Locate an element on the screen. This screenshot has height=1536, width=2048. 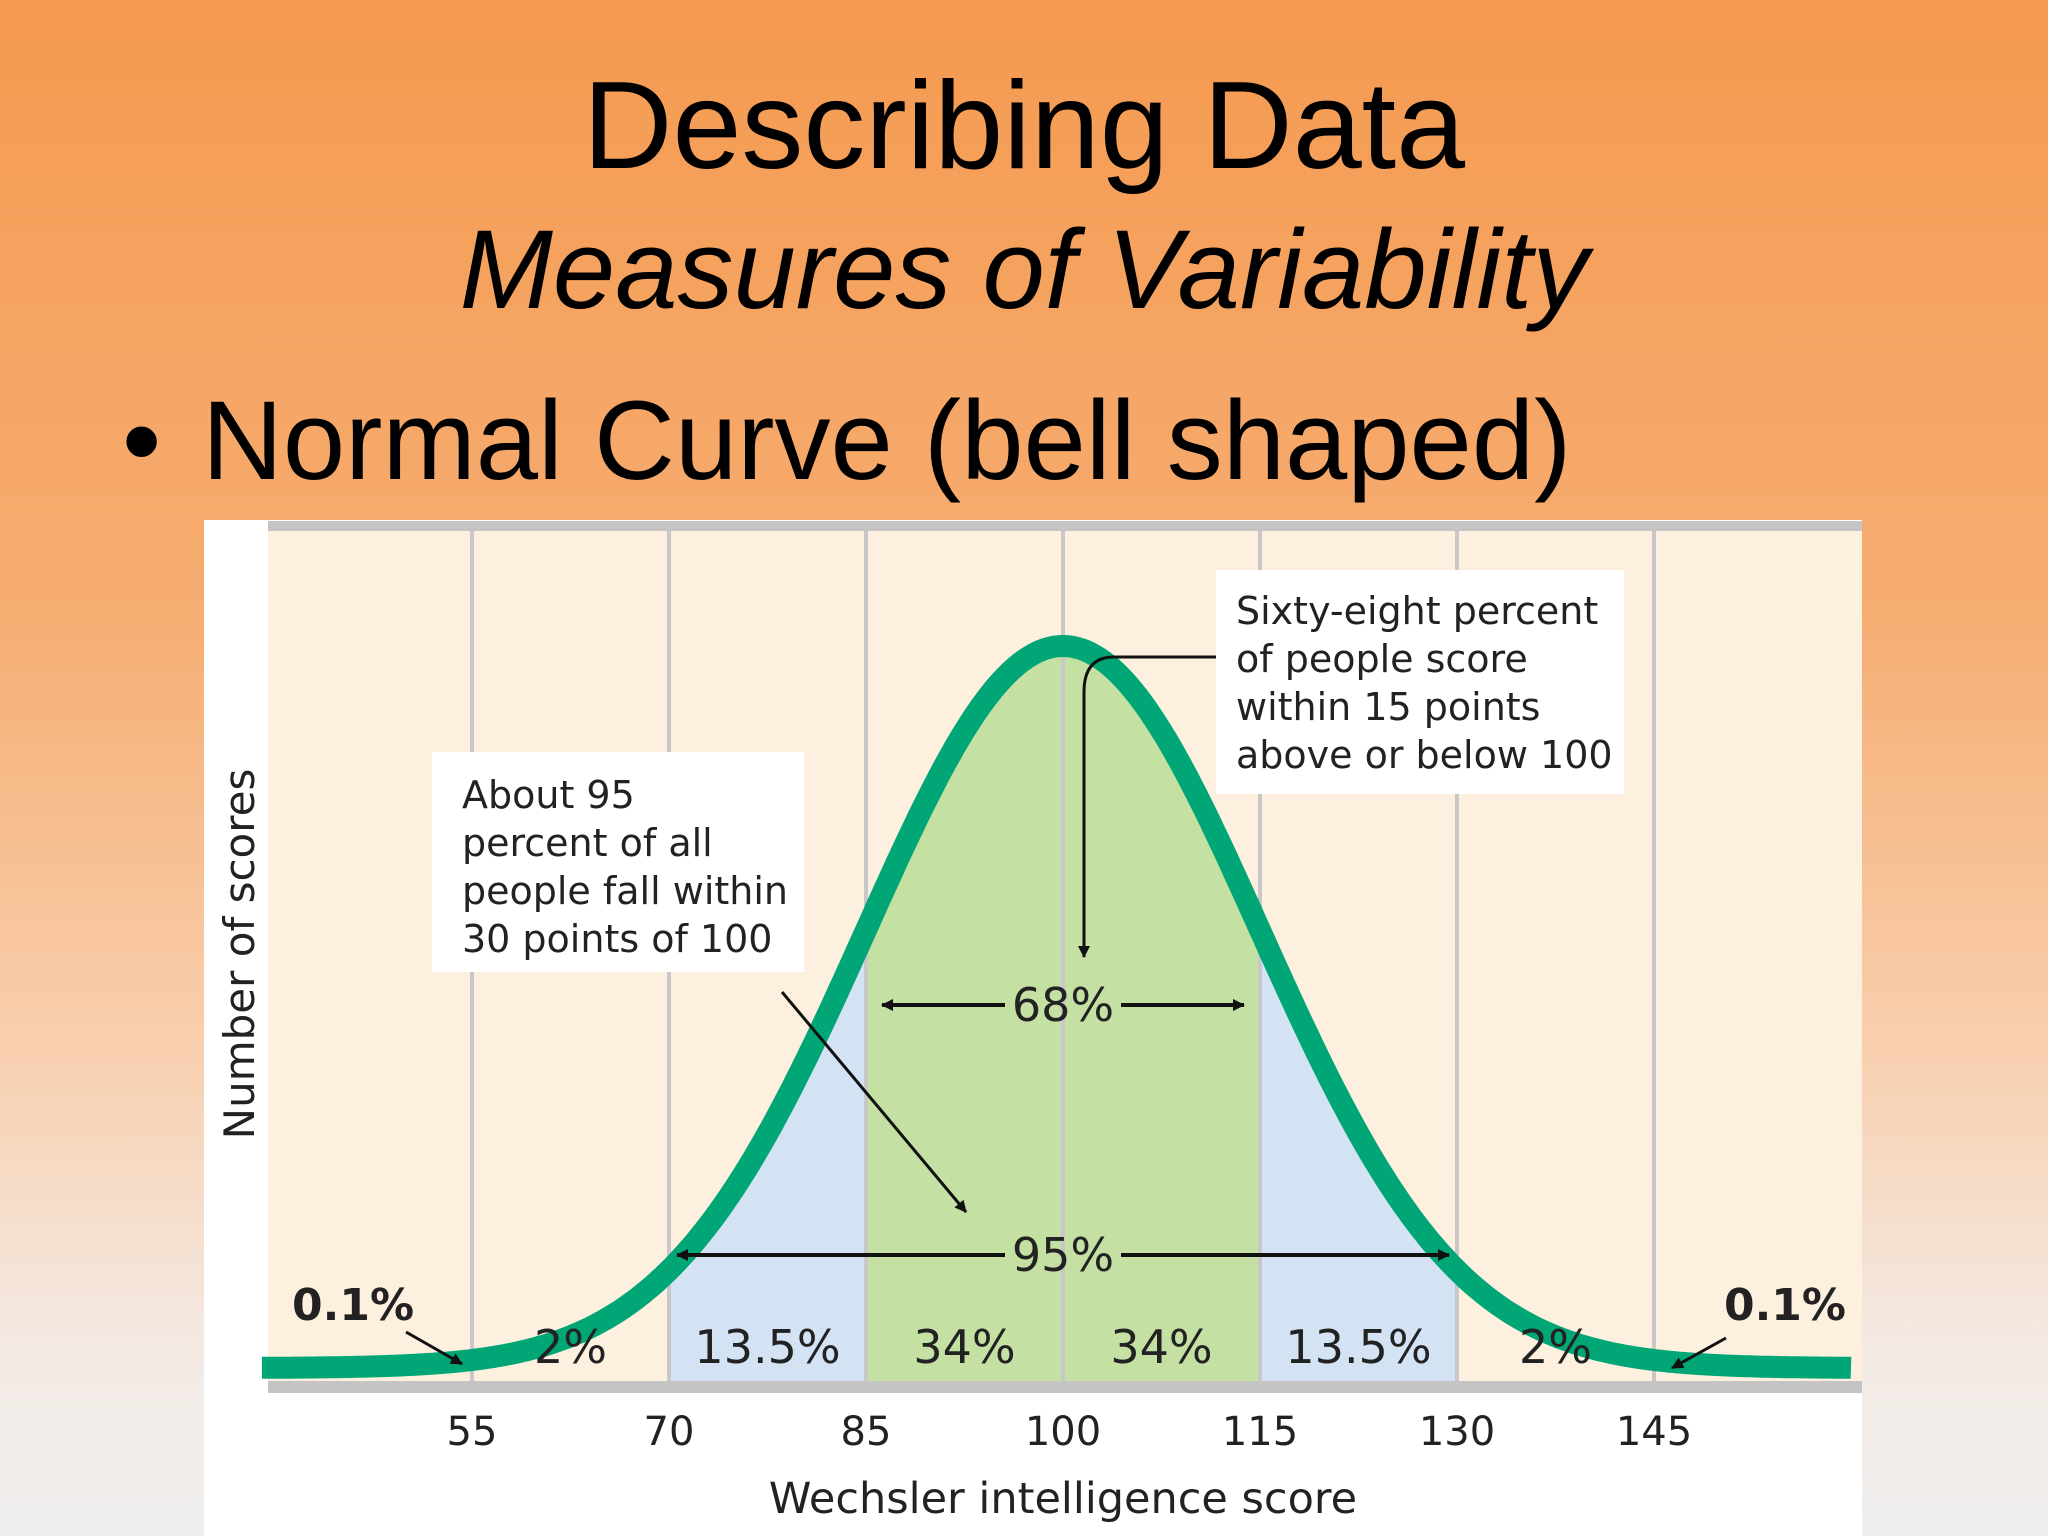
range-percent-label: 68% is located at coordinates (1063, 1005).